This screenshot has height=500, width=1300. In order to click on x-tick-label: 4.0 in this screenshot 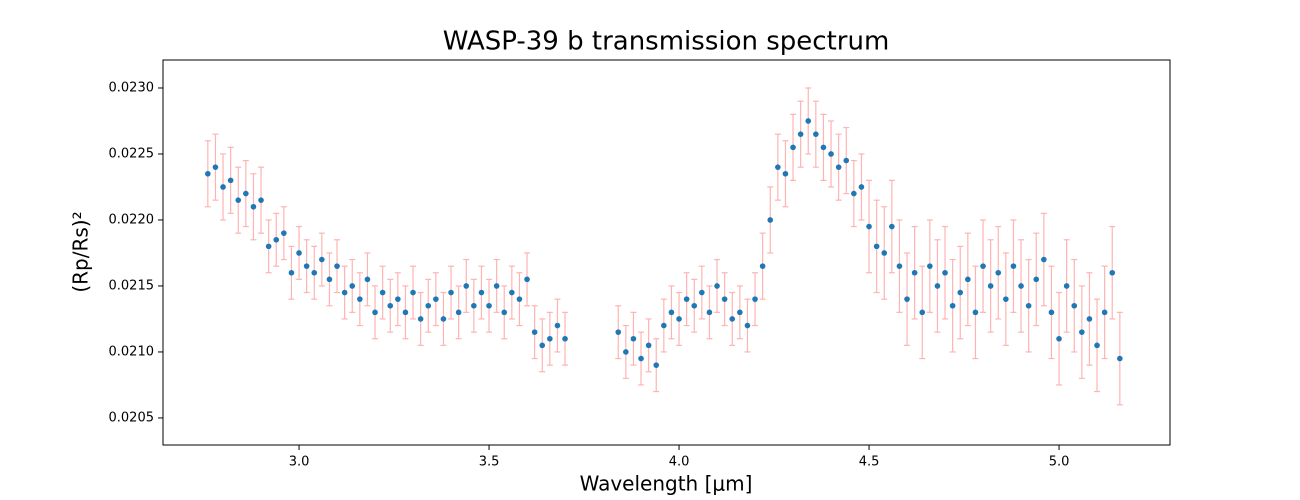, I will do `click(679, 462)`.